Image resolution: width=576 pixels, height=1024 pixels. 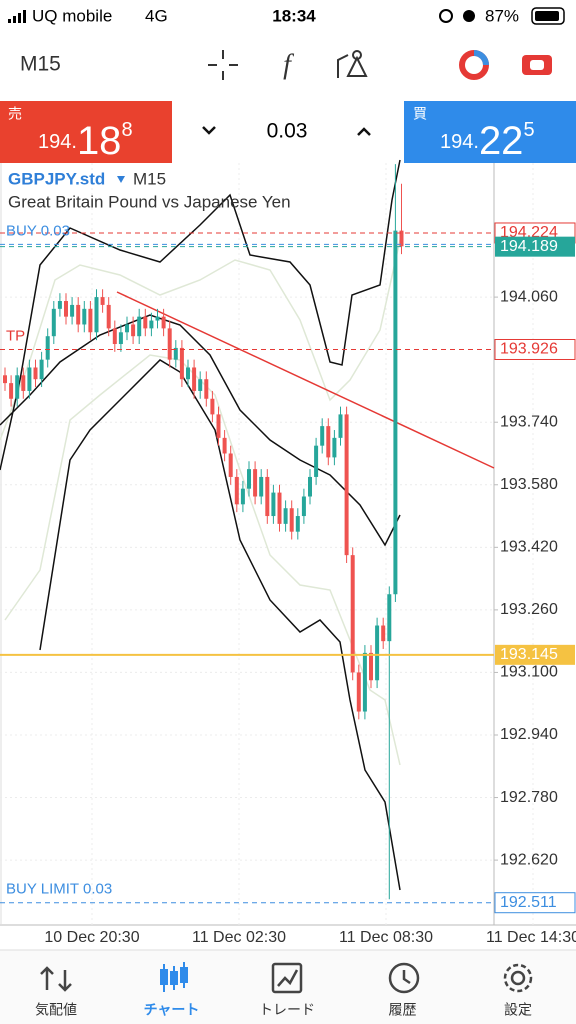 What do you see at coordinates (528, 130) in the screenshot?
I see `buy-sup: 5` at bounding box center [528, 130].